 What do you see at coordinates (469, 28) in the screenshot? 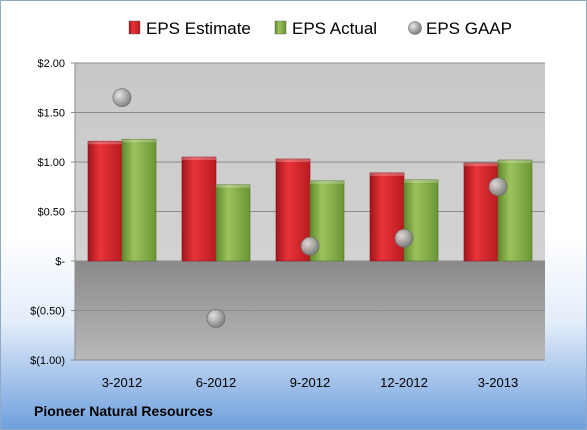
I see `legend-label: EPS GAAP` at bounding box center [469, 28].